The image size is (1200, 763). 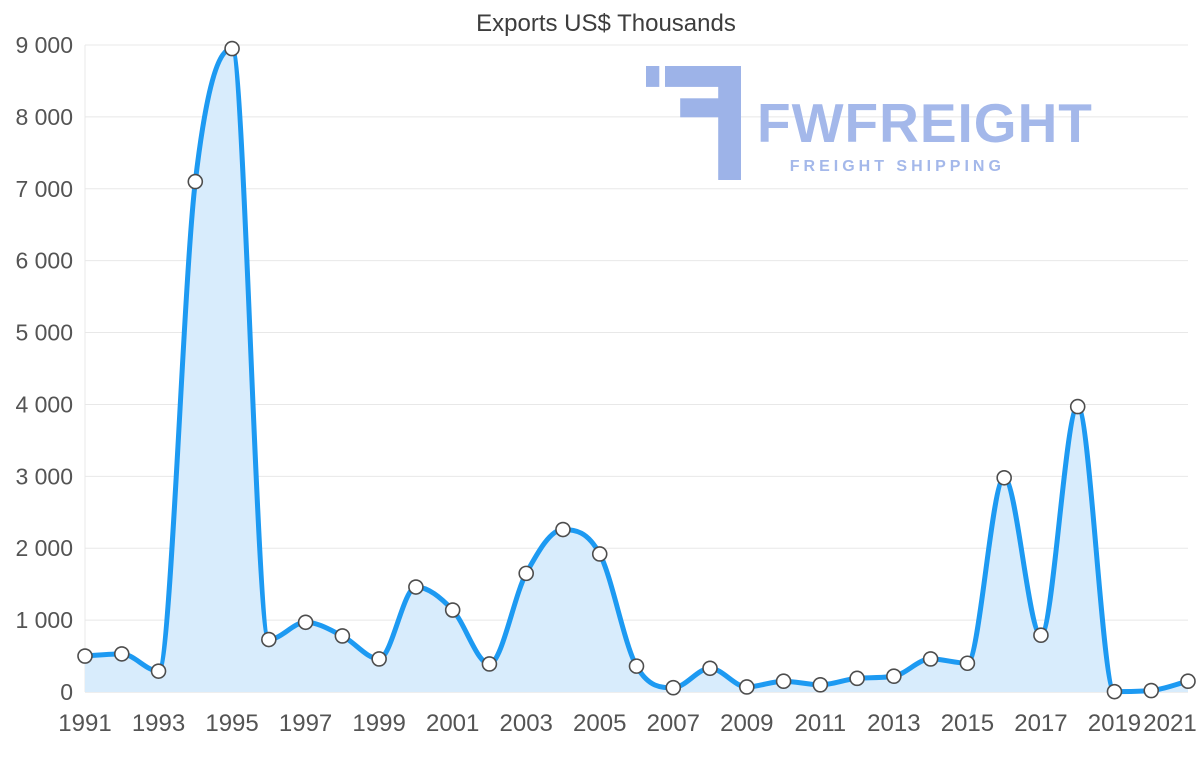 What do you see at coordinates (893, 723) in the screenshot?
I see `x-tick-label: 2013` at bounding box center [893, 723].